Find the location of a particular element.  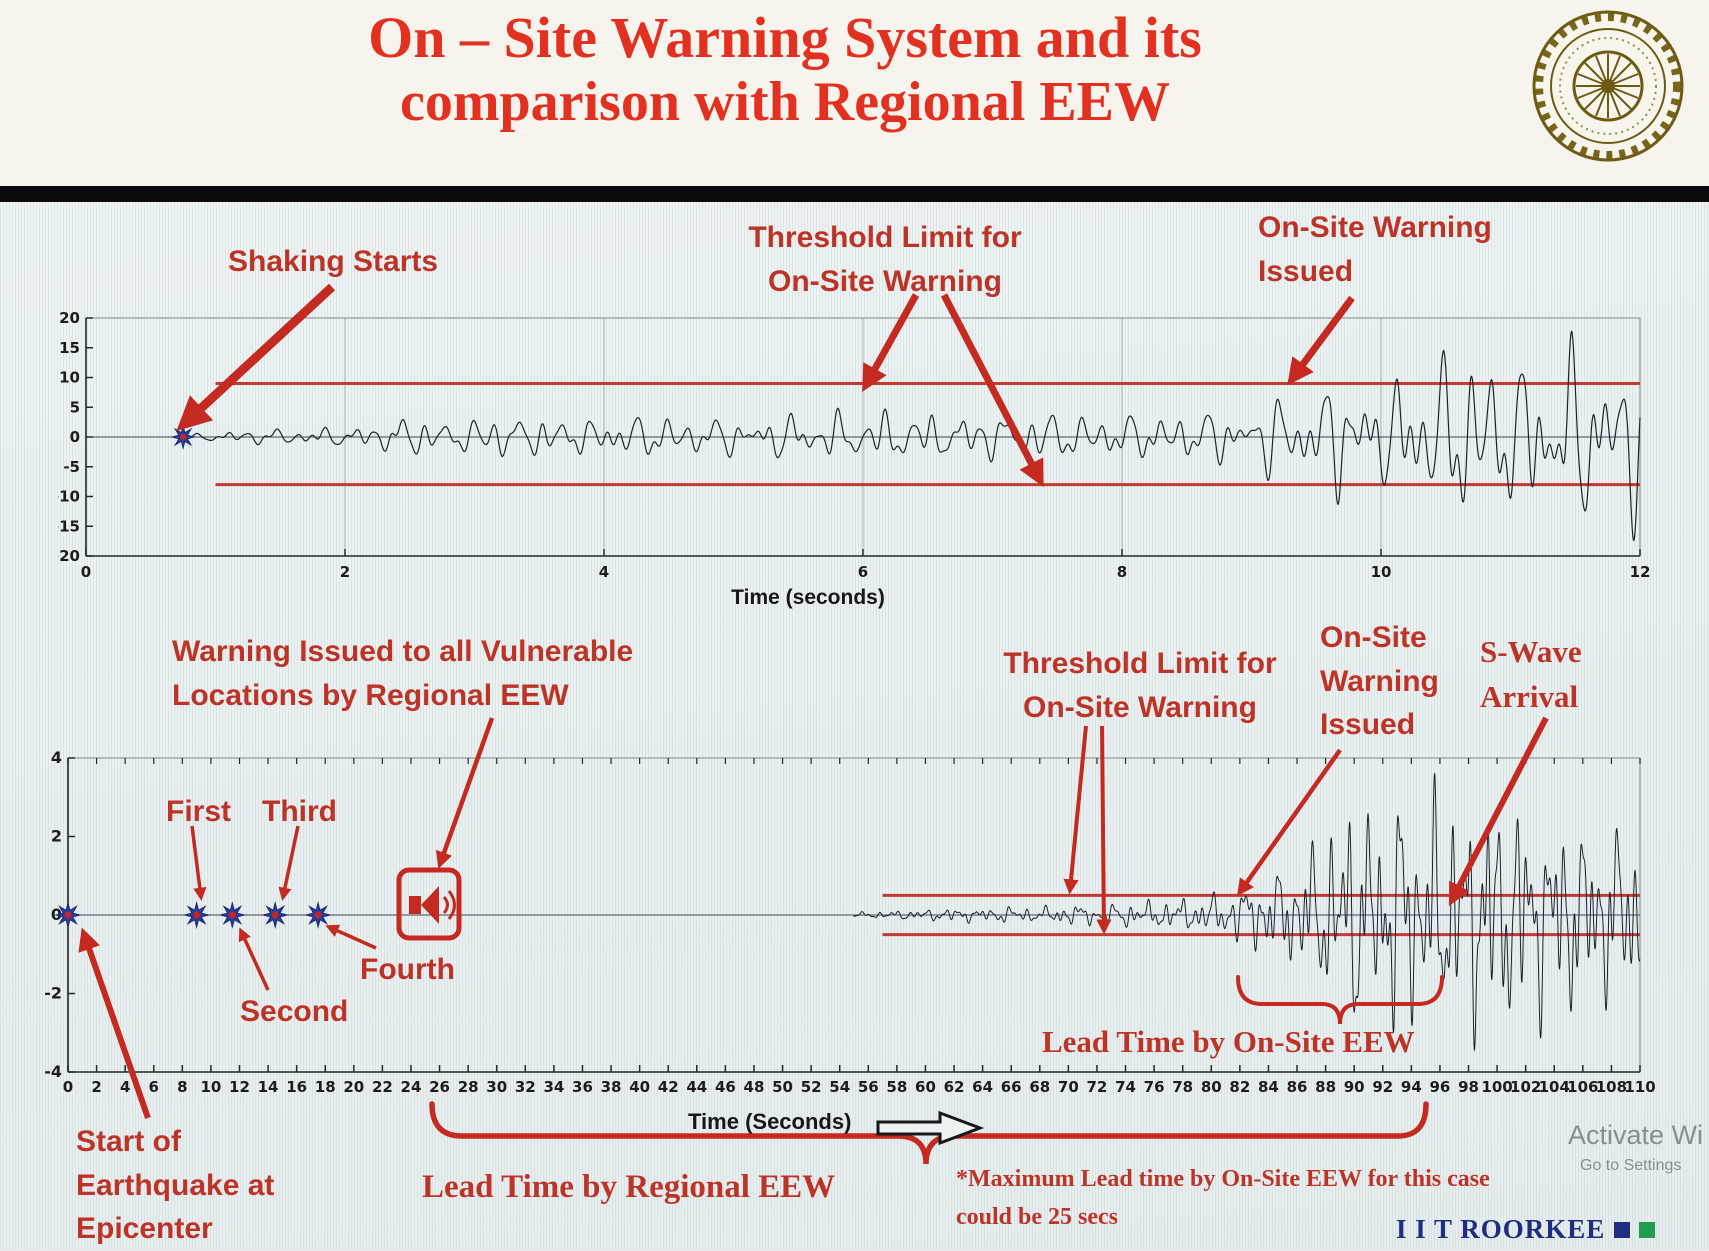

svg-text: 74 is located at coordinates (1125, 1087).